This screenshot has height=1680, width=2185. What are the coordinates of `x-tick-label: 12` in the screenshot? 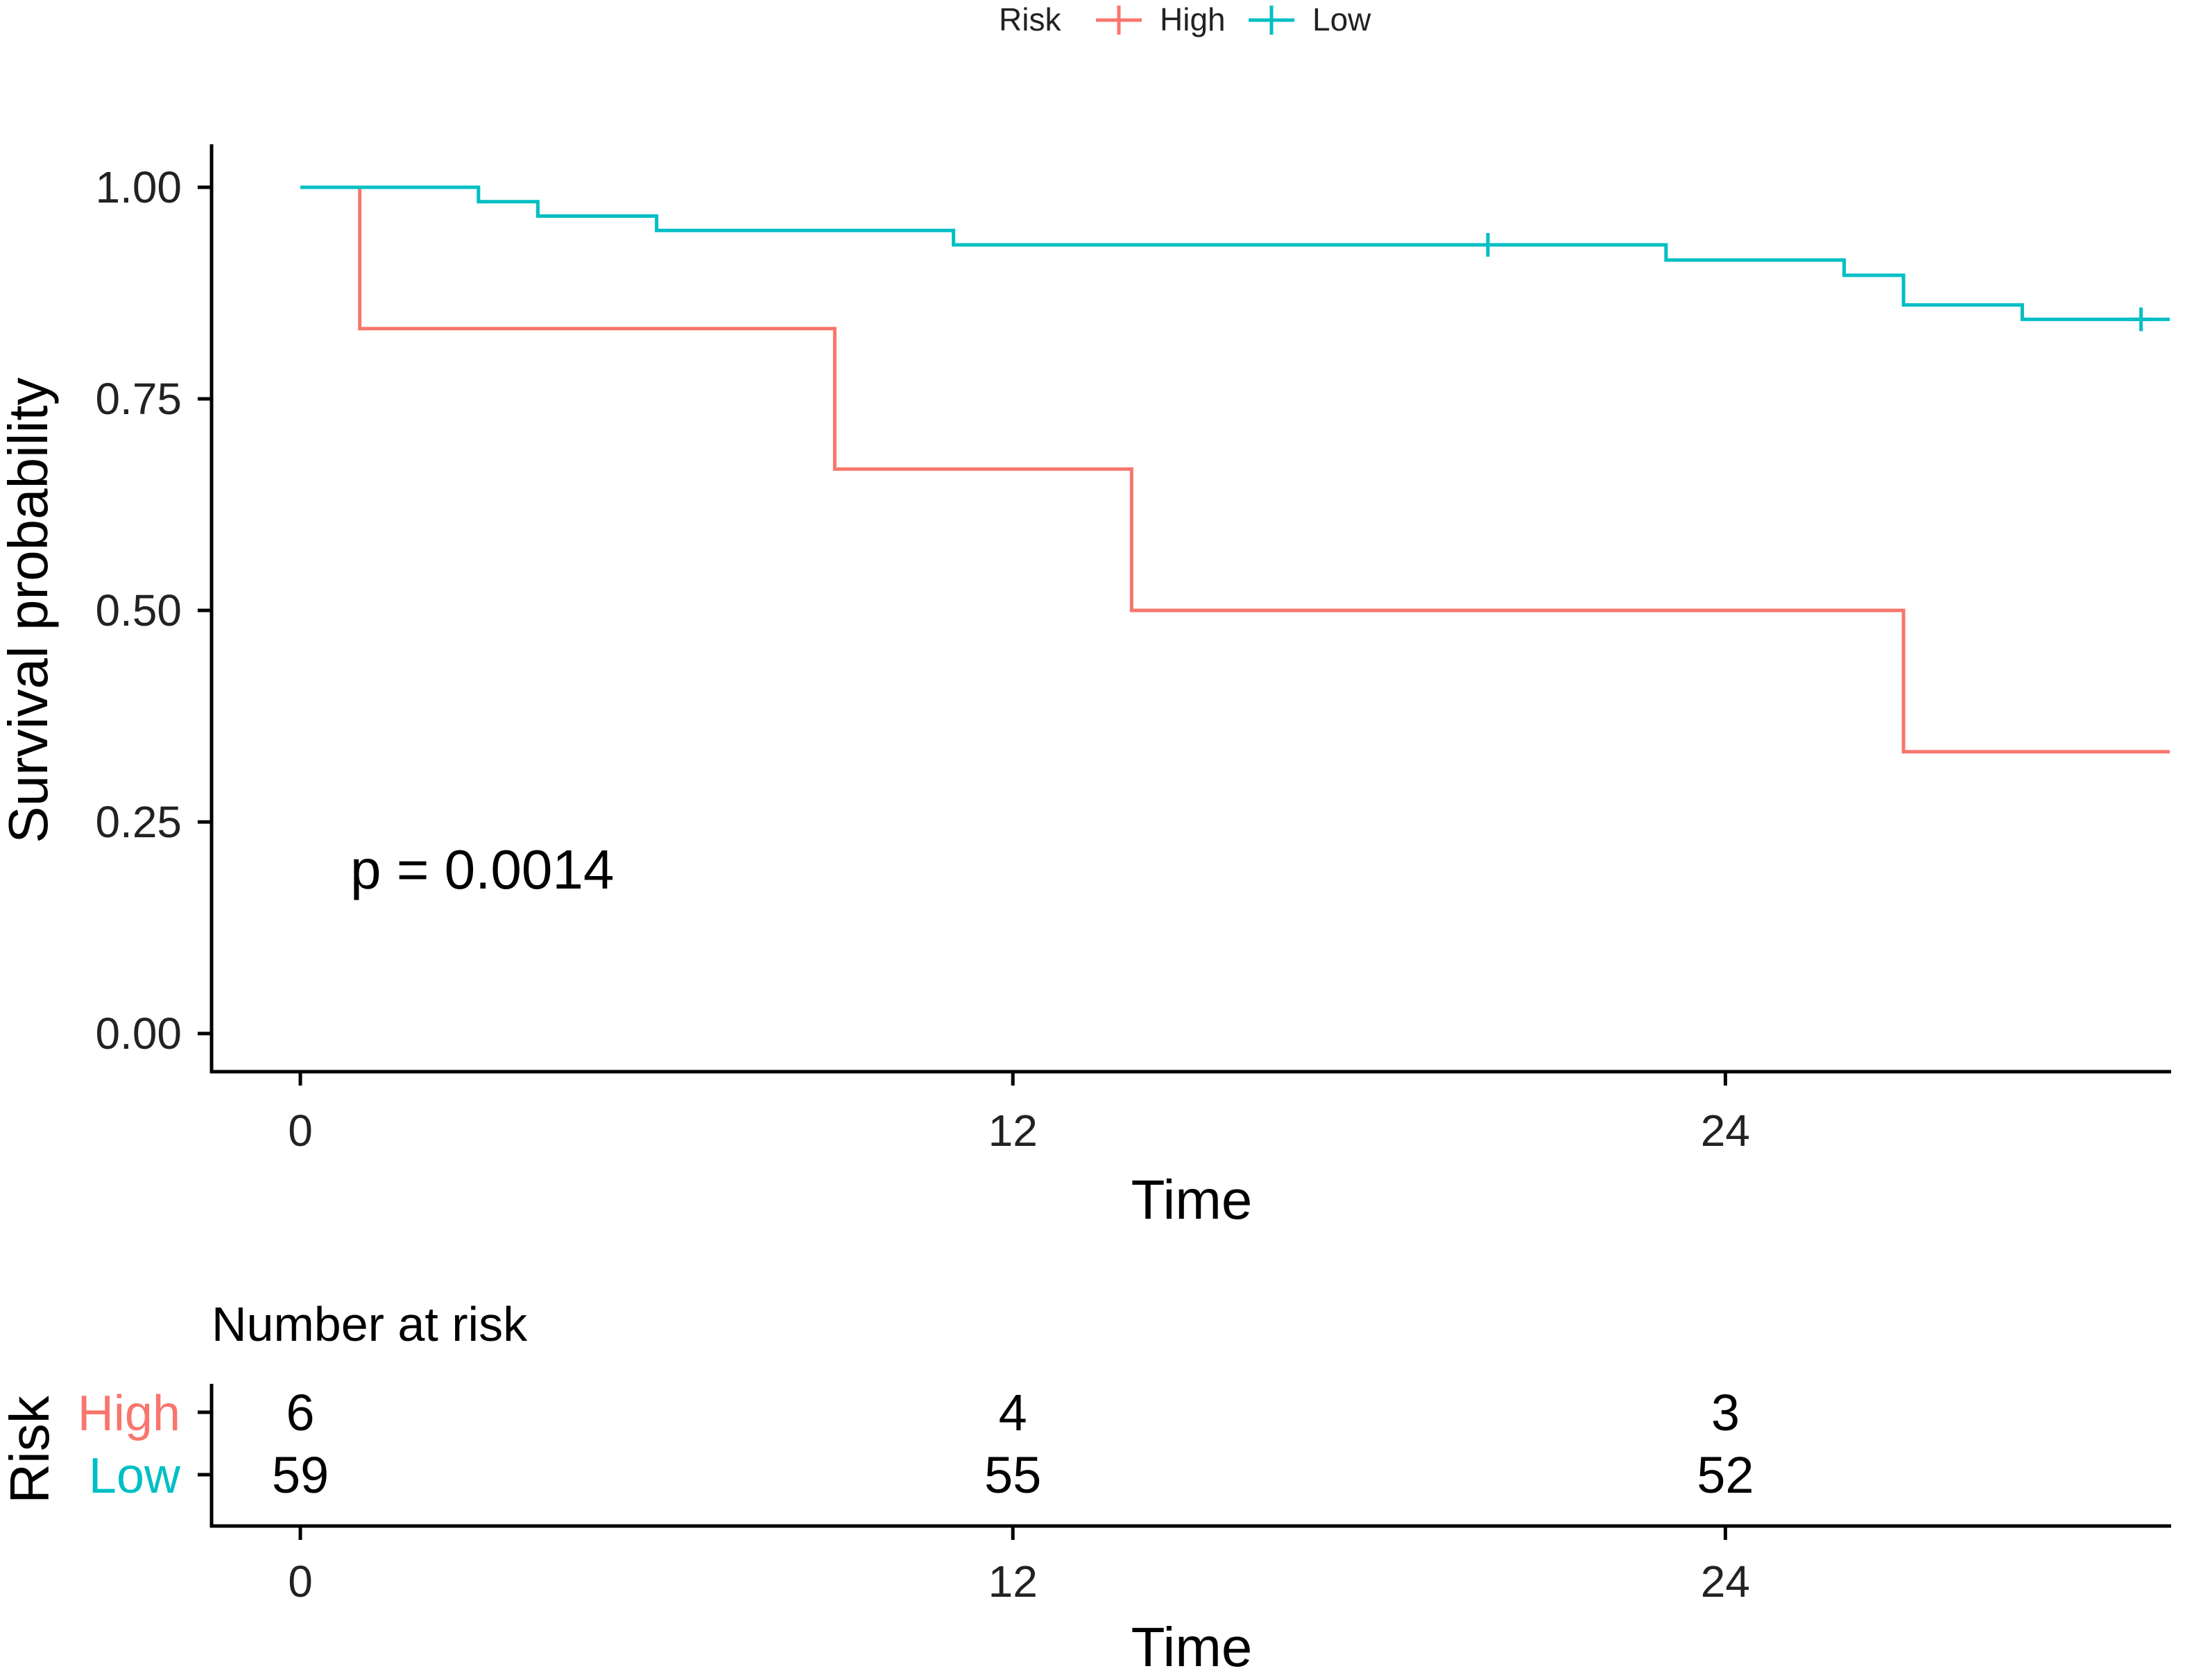 It's located at (1013, 1131).